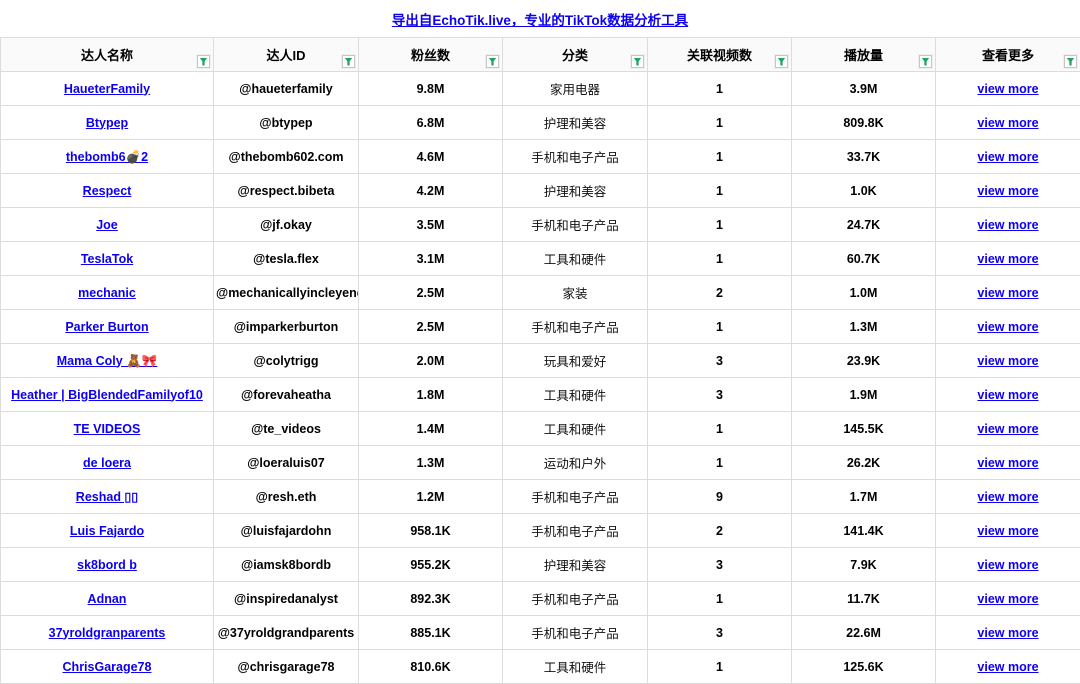 The height and width of the screenshot is (684, 1080). I want to click on influencer-name-cell: ChrisGarage78, so click(107, 667).